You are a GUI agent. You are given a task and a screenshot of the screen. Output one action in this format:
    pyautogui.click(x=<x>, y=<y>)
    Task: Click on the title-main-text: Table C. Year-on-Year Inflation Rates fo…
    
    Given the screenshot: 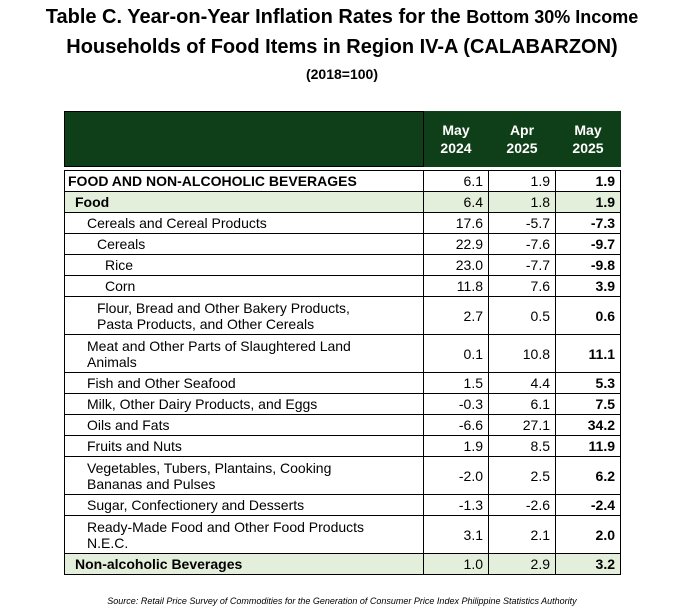 What is the action you would take?
    pyautogui.click(x=256, y=17)
    